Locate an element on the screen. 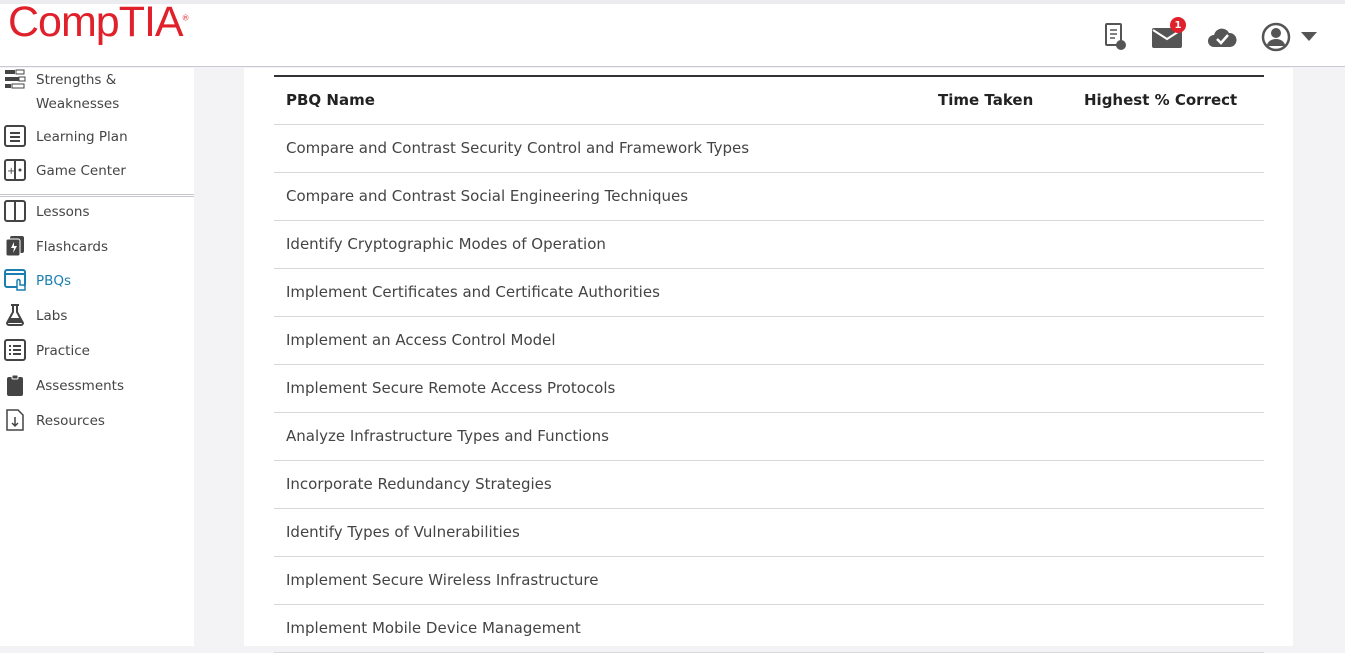 The image size is (1345, 653). sidebar-item-lessons: Lessons is located at coordinates (97, 212).